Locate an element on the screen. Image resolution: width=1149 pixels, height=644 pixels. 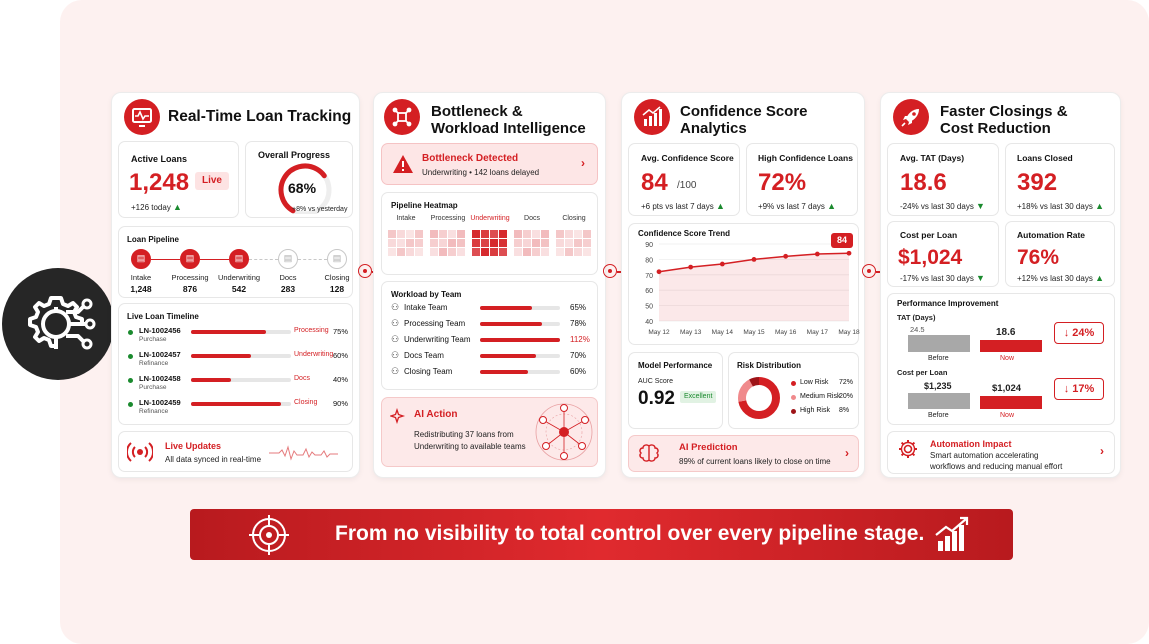
pipeline-stage-count: 1,248 is located at coordinates (141, 289).